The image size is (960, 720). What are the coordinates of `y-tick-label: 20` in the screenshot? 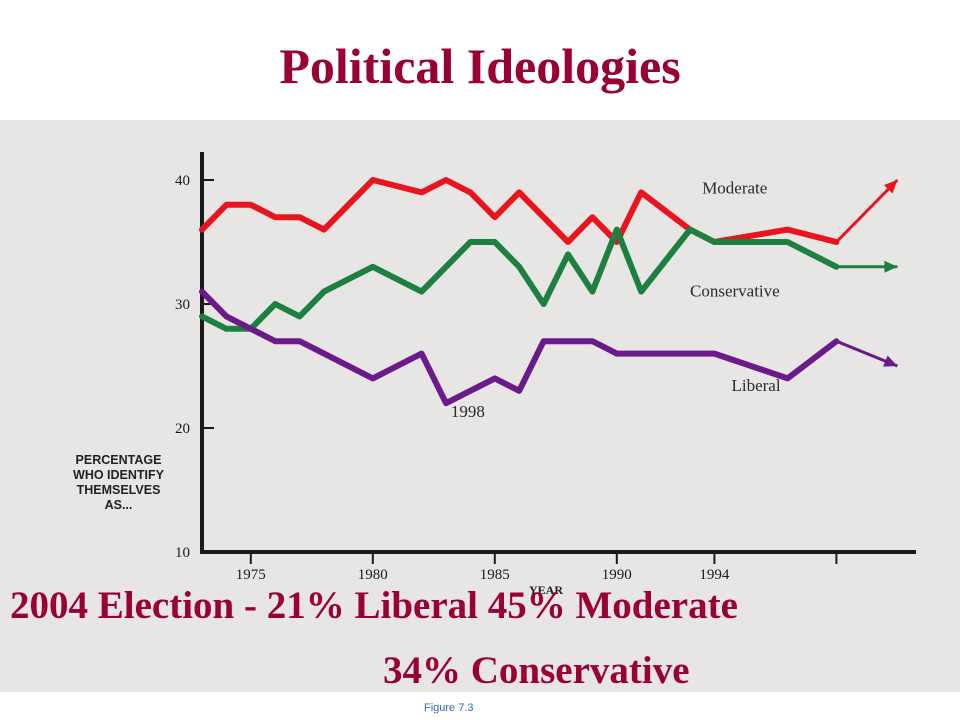 It's located at (182, 429).